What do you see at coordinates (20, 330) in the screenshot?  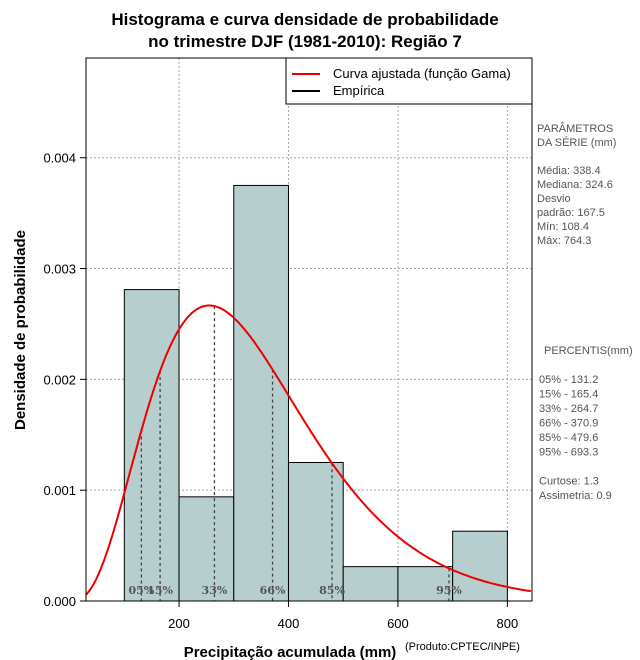 I see `y-axis-label: Densidade de probabilidade` at bounding box center [20, 330].